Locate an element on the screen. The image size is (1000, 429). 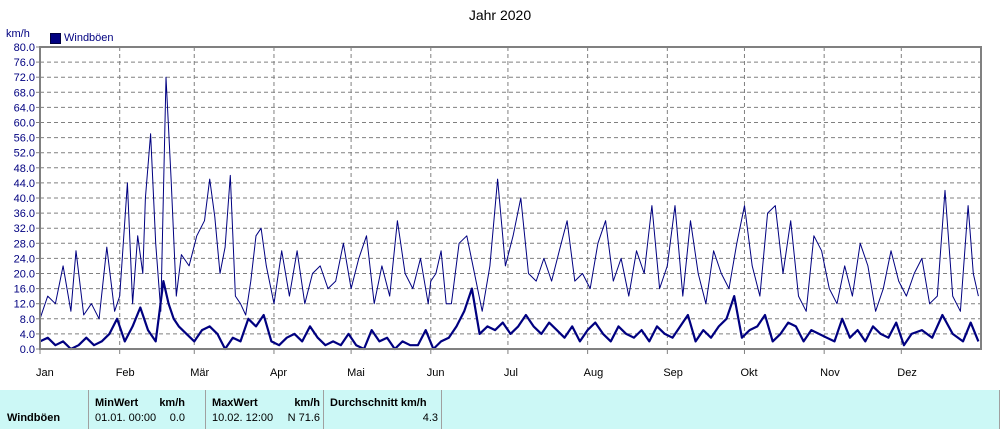
svg-text: 28.0 is located at coordinates (24, 244).